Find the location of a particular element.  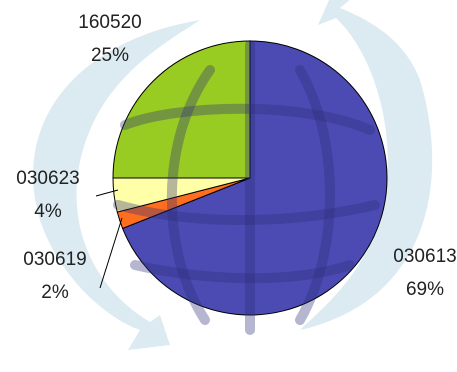

slice-percent-030619: 2% is located at coordinates (55, 292).